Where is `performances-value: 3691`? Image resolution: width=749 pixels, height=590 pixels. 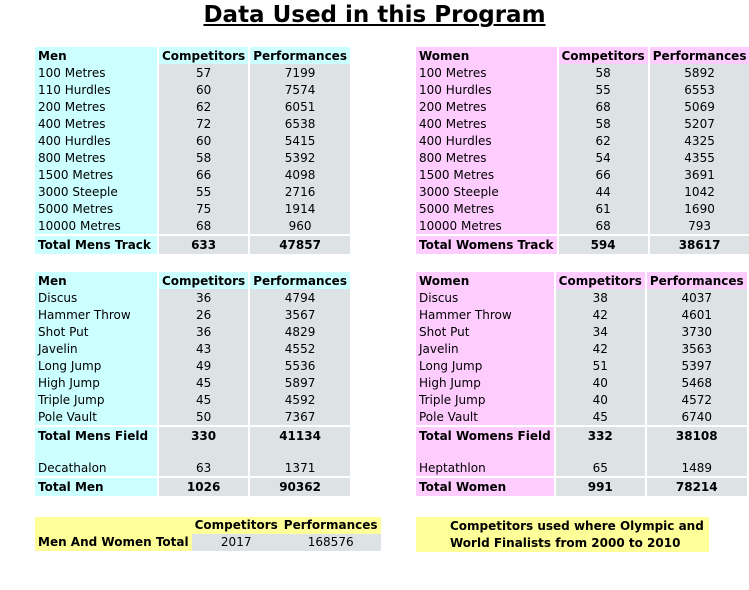 performances-value: 3691 is located at coordinates (698, 174).